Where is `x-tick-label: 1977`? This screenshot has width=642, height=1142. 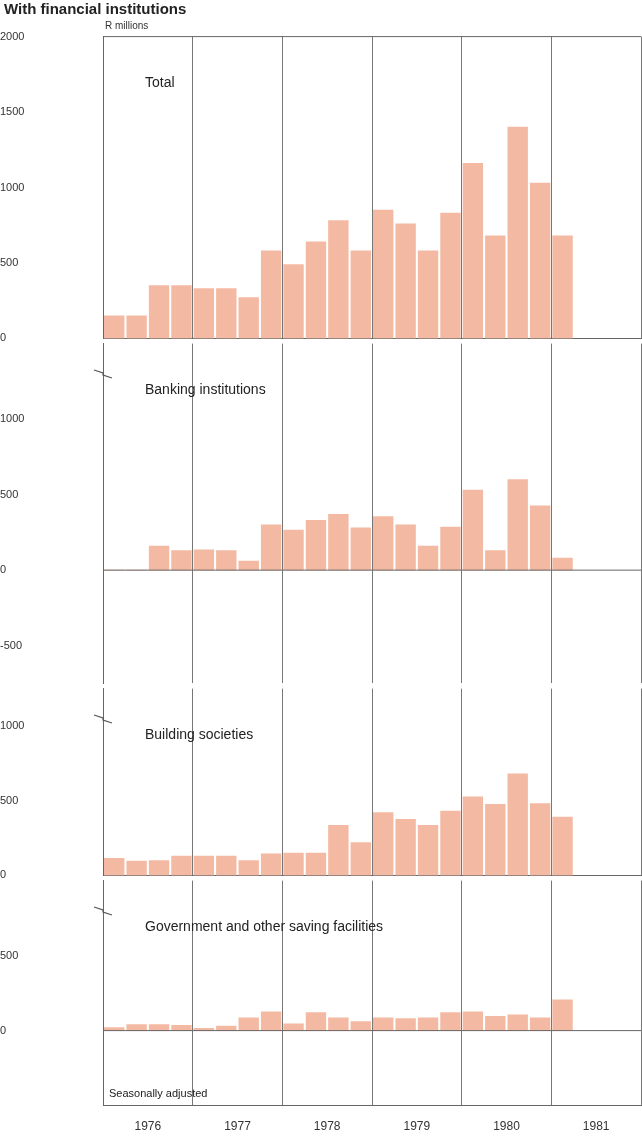
x-tick-label: 1977 is located at coordinates (238, 1126).